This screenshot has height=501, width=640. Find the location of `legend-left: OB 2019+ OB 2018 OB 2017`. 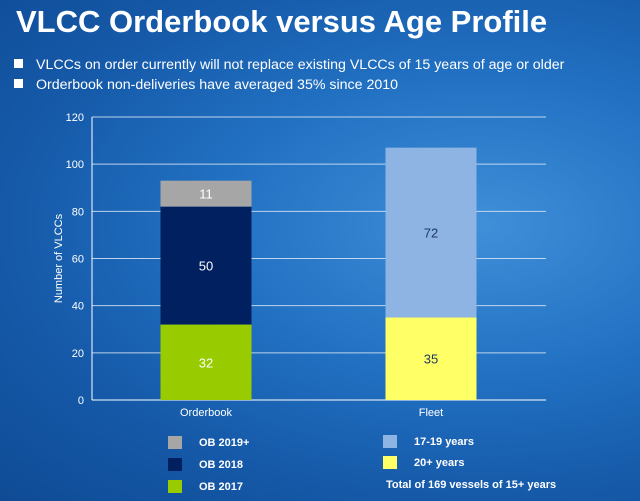

legend-left: OB 2019+ OB 2018 OB 2017 is located at coordinates (248, 466).